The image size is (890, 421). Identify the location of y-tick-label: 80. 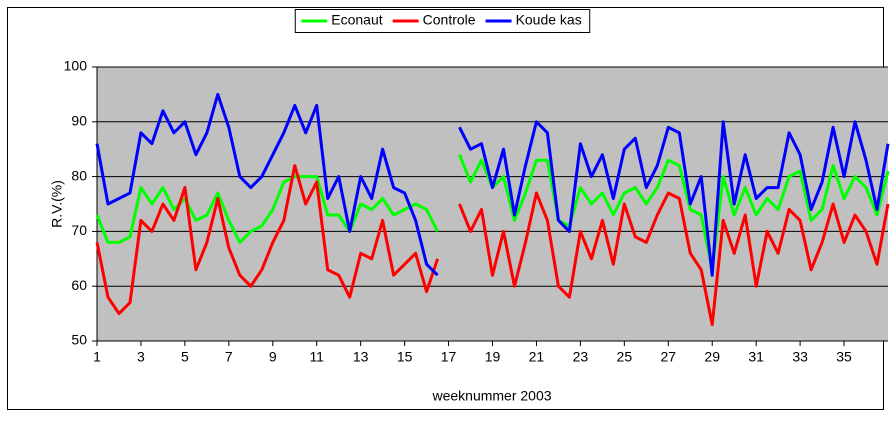
(79, 175).